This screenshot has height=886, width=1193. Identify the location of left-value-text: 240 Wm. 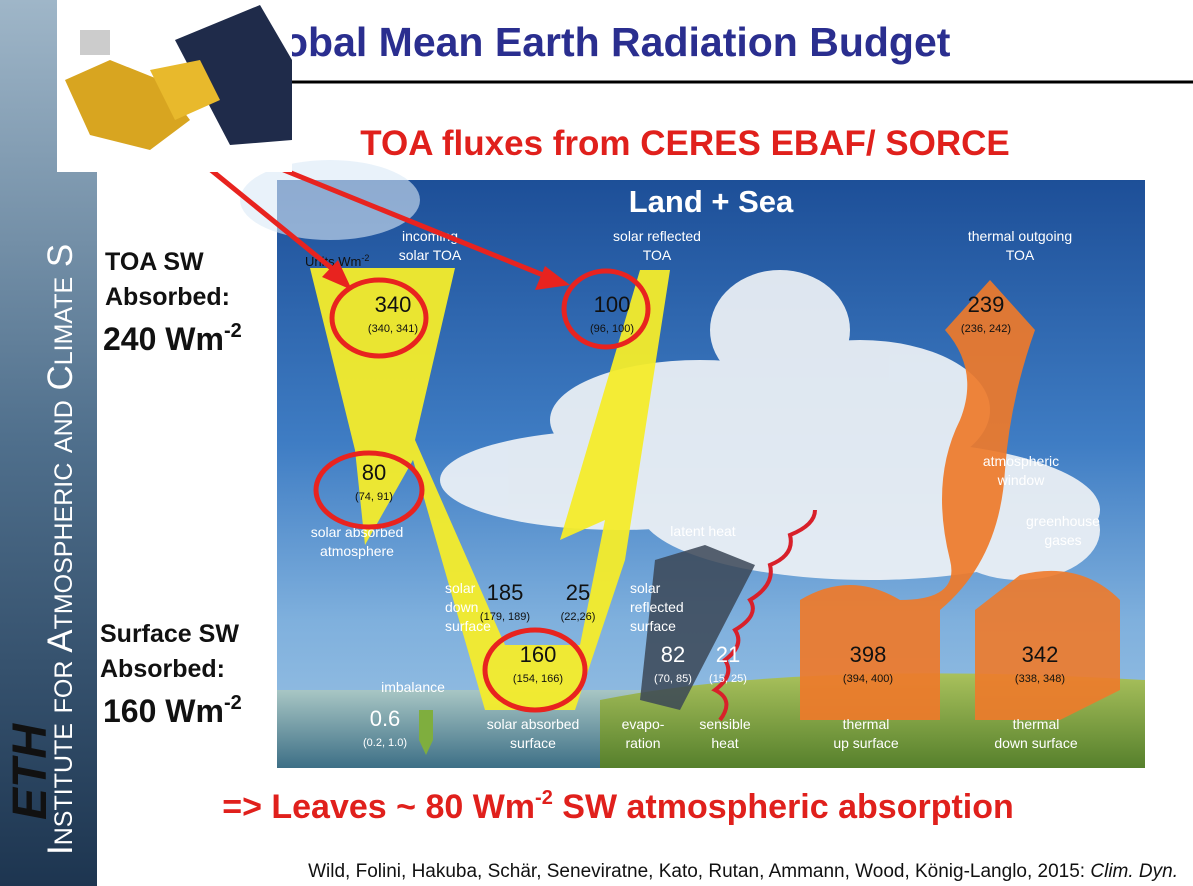
(163, 339).